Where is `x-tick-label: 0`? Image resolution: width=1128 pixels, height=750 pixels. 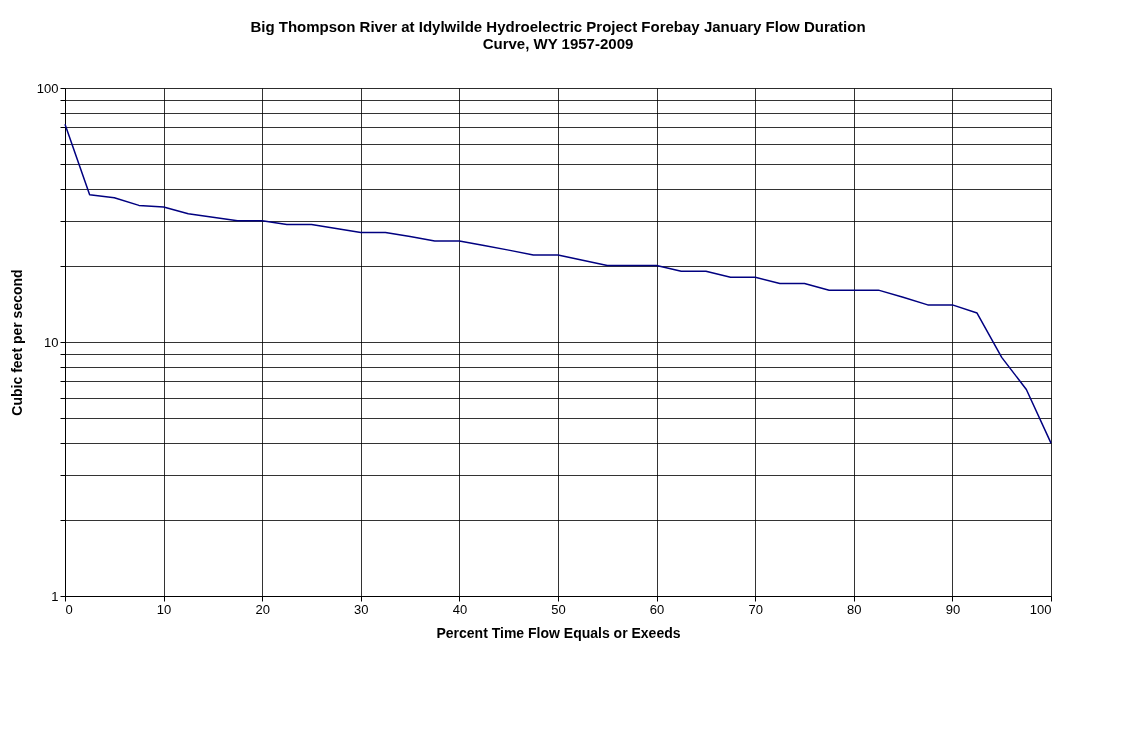 x-tick-label: 0 is located at coordinates (69, 609).